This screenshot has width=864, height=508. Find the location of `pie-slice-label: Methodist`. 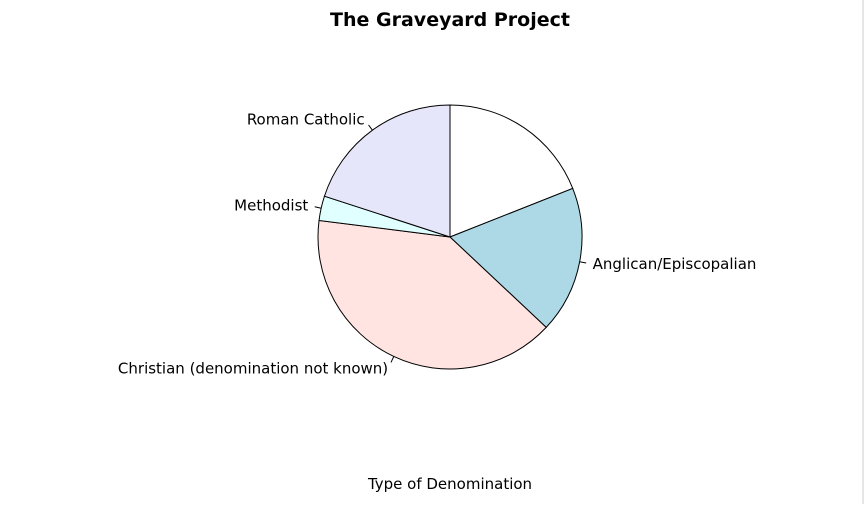

pie-slice-label: Methodist is located at coordinates (271, 205).